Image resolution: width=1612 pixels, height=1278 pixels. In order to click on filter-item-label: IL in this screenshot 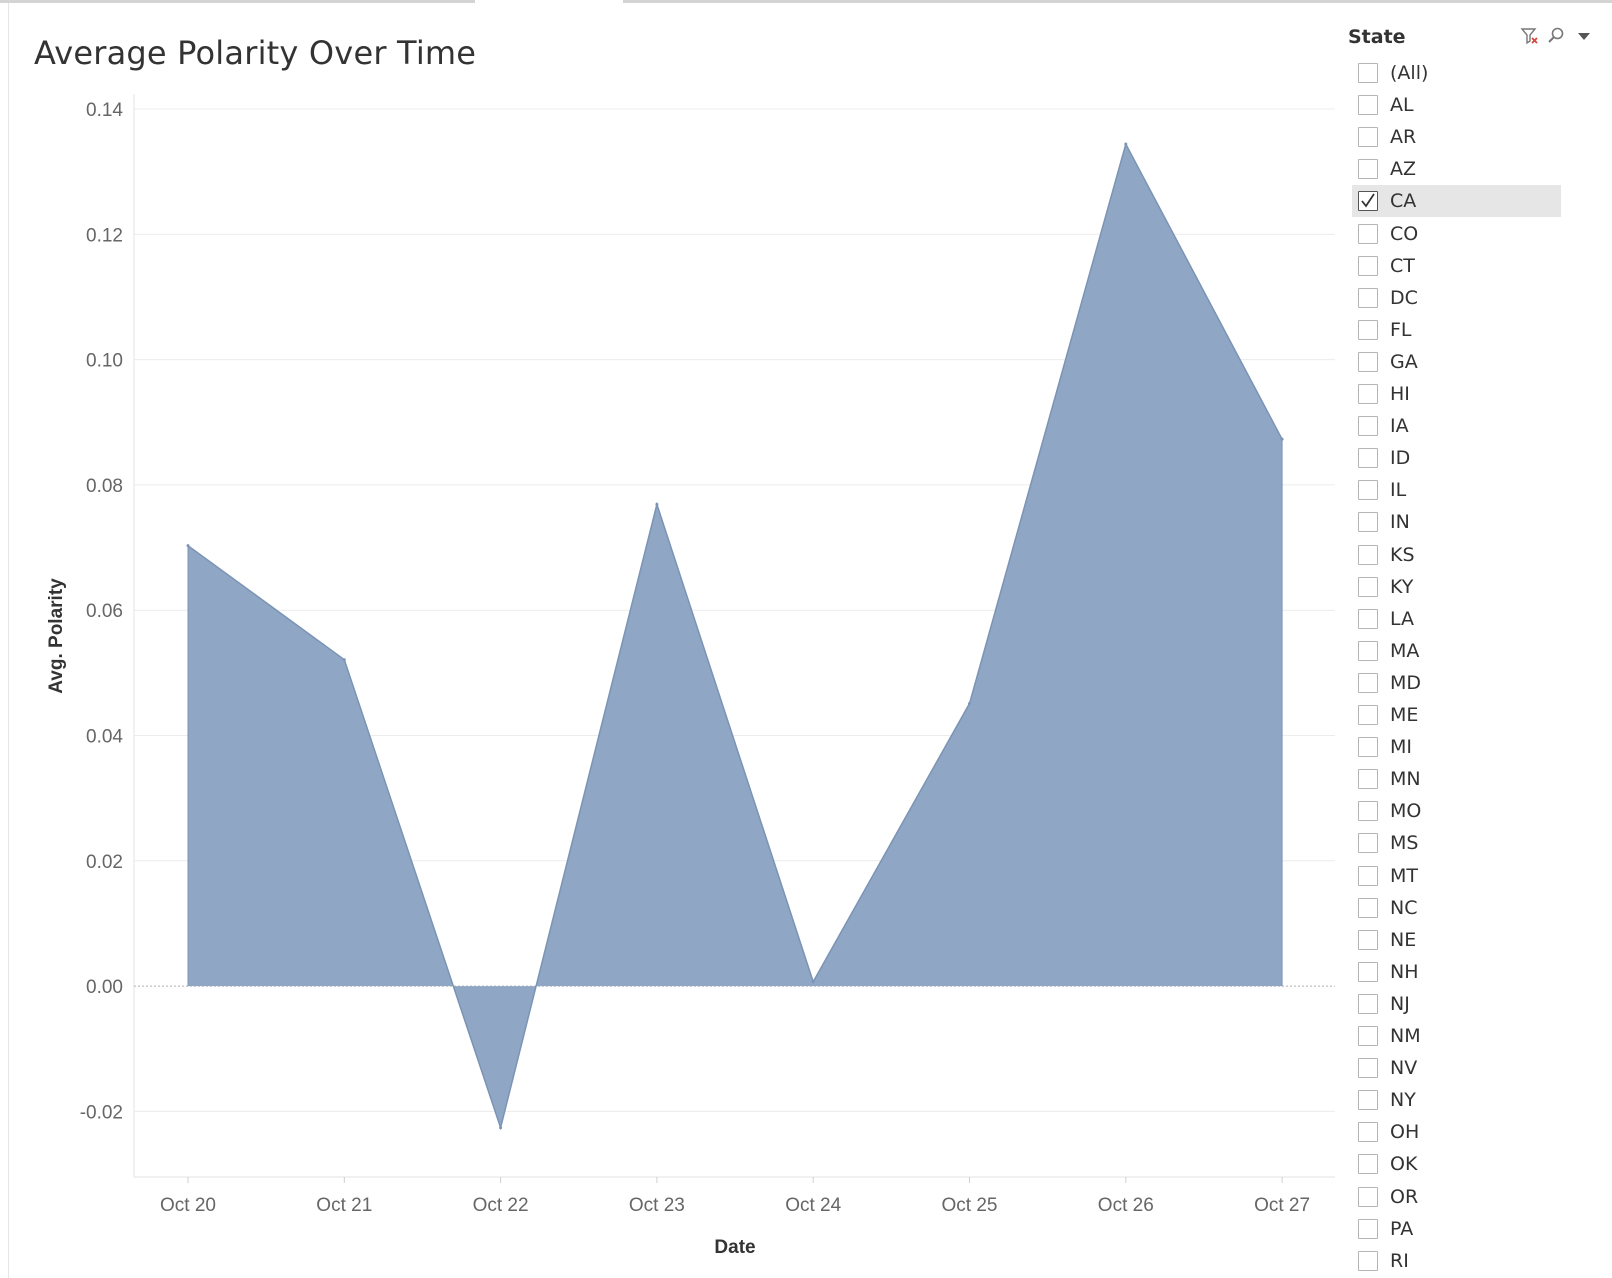, I will do `click(1398, 490)`.